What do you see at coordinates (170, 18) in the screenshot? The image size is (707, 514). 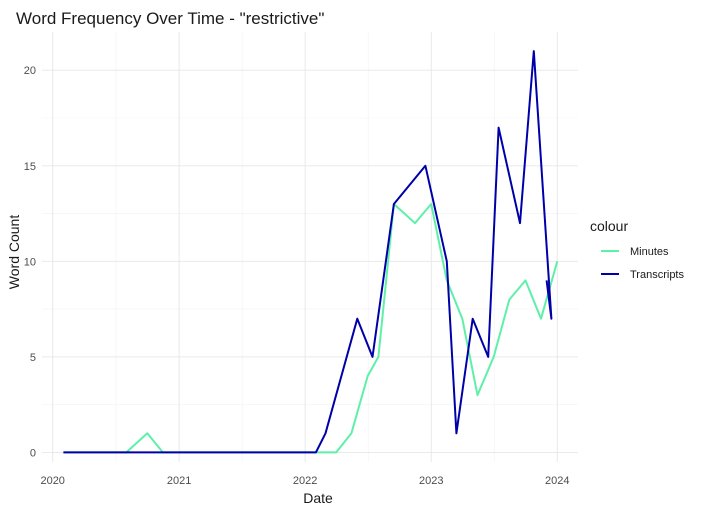 I see `chart-title: Word Frequency Over Time - "restrictive"` at bounding box center [170, 18].